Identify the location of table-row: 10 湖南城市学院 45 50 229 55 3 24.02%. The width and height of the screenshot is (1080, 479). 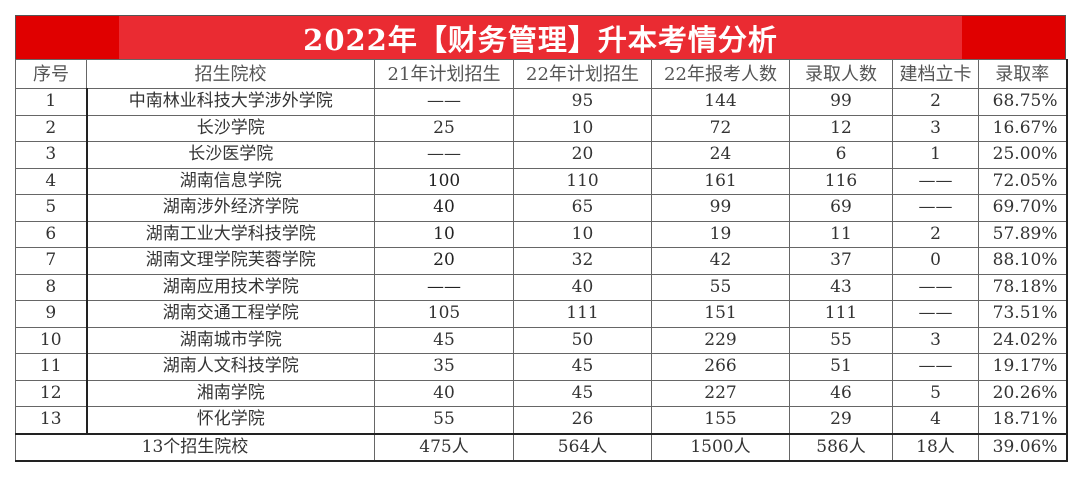
(541, 340).